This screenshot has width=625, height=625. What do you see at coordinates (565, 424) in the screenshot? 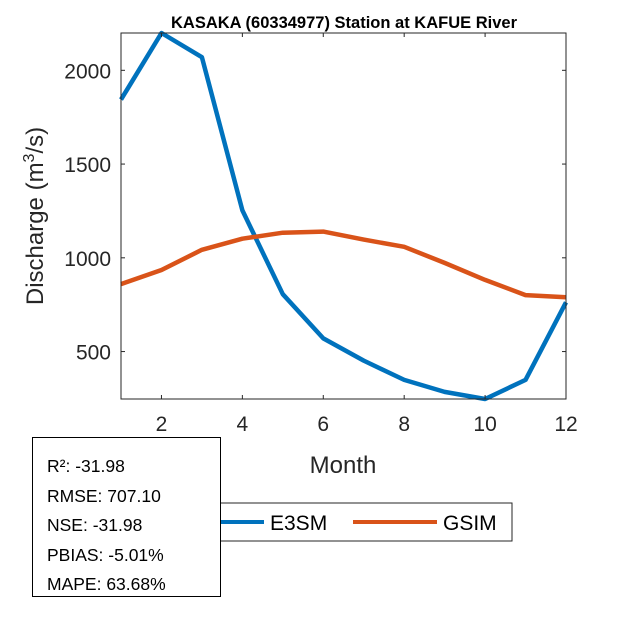
I see `x-tick-label: 12` at bounding box center [565, 424].